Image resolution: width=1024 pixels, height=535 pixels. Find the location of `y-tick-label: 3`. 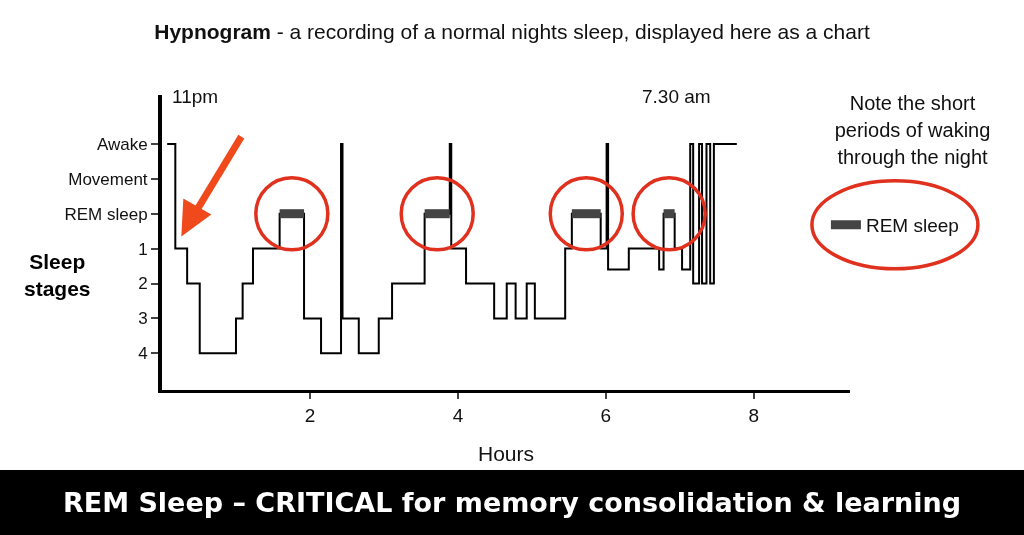

y-tick-label: 3 is located at coordinates (143, 319).